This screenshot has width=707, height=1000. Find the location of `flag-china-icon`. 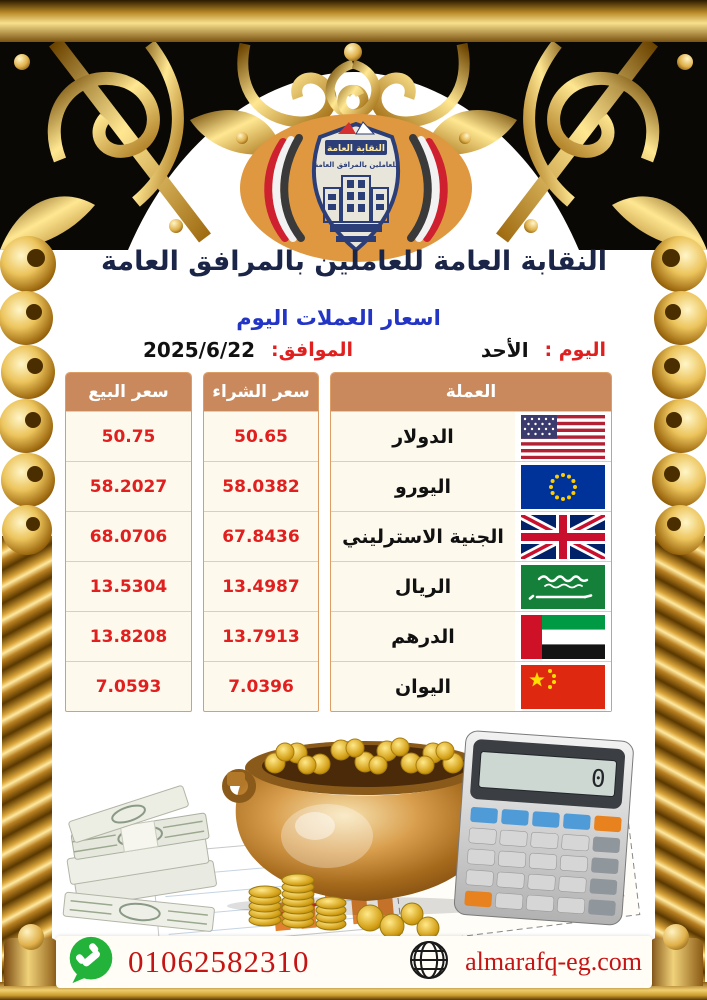

flag-china-icon is located at coordinates (563, 686).